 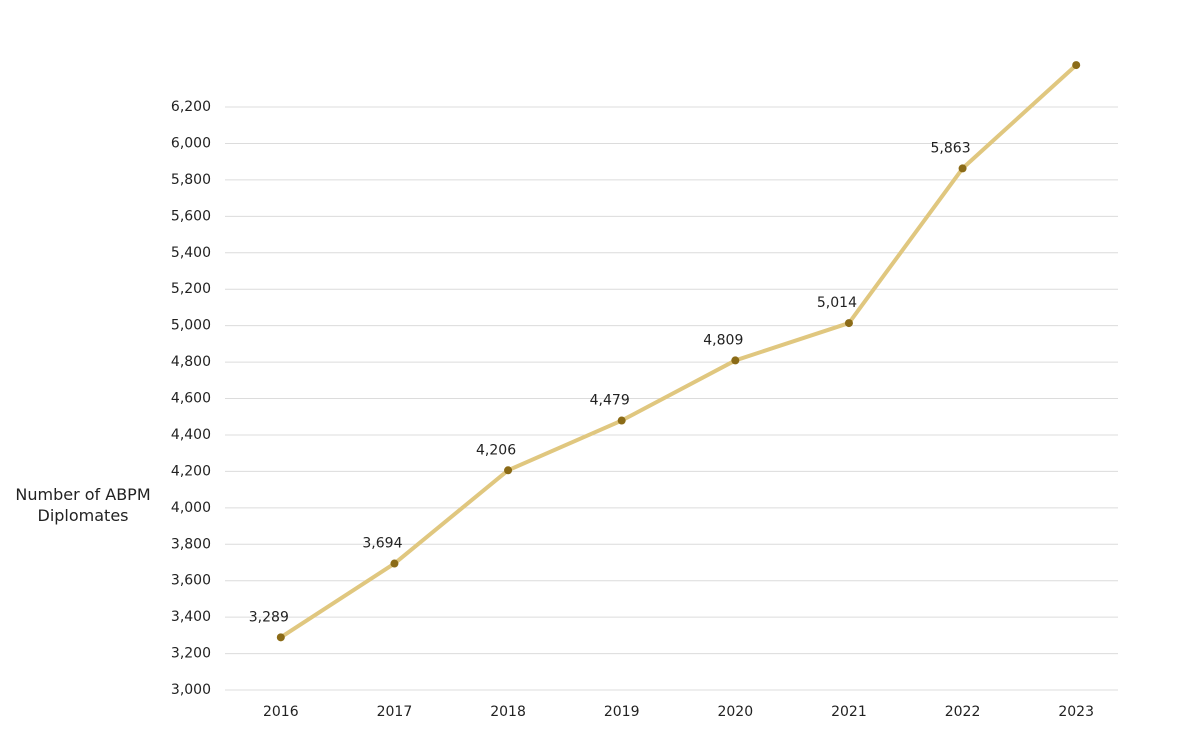 I want to click on x-tick-label: 2019, so click(x=622, y=712).